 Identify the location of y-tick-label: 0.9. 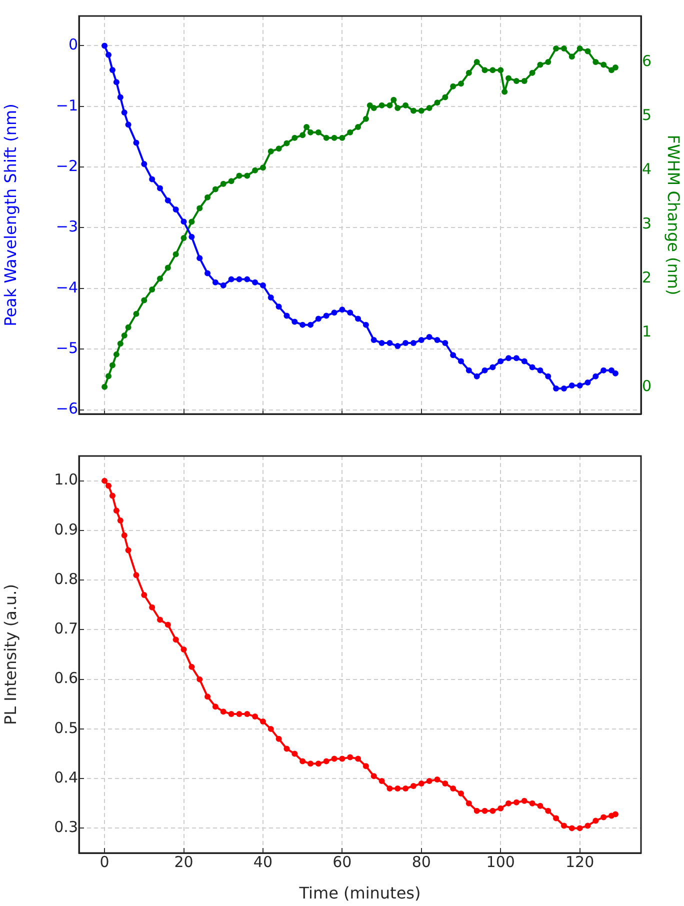
(66, 529).